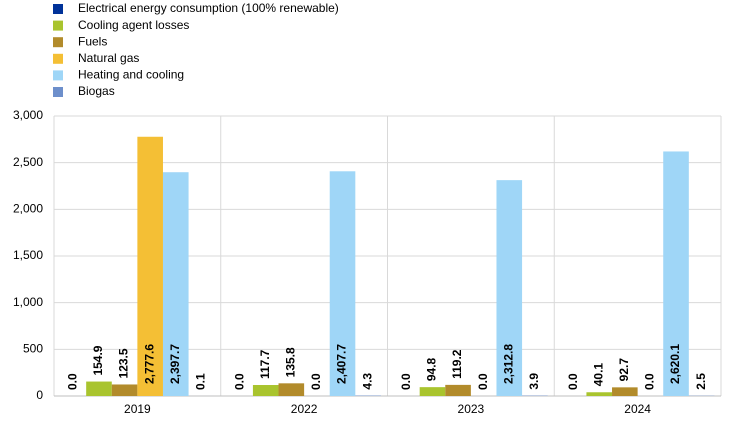 This screenshot has height=423, width=744. I want to click on y-tick-label: 2,500, so click(28, 162).